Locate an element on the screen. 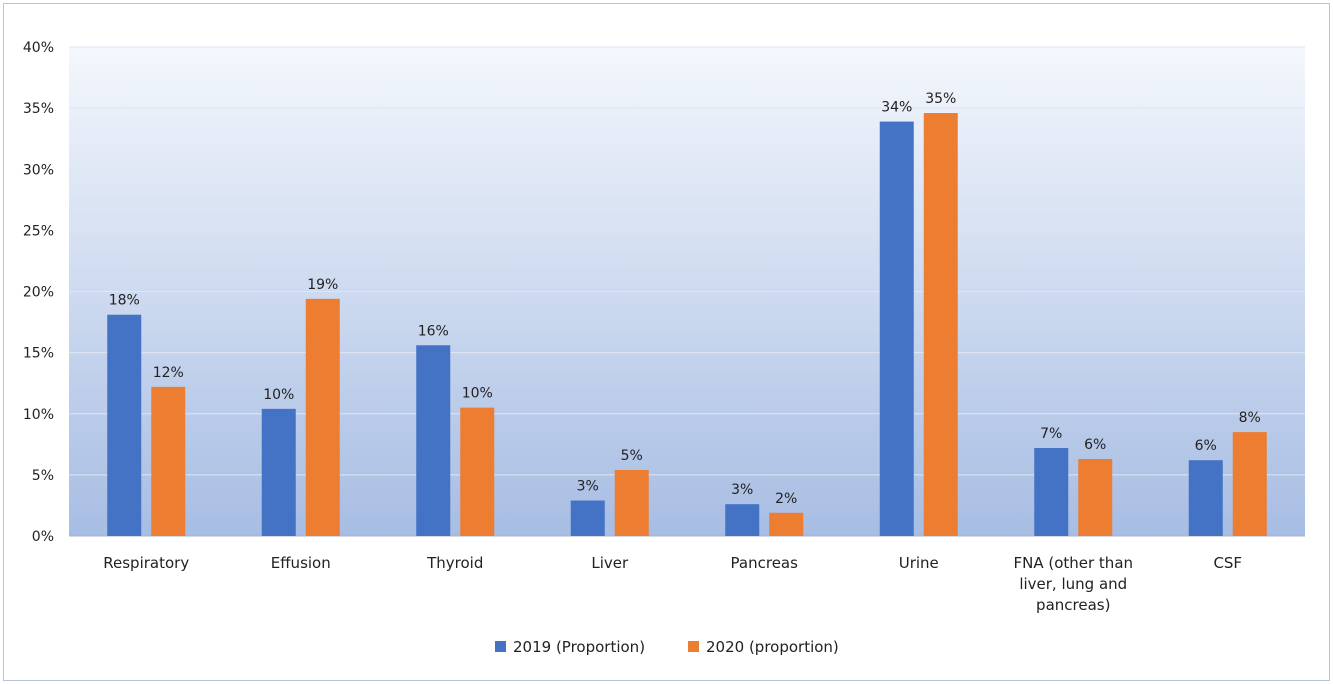  x-category-label: CSF is located at coordinates (1227, 563).